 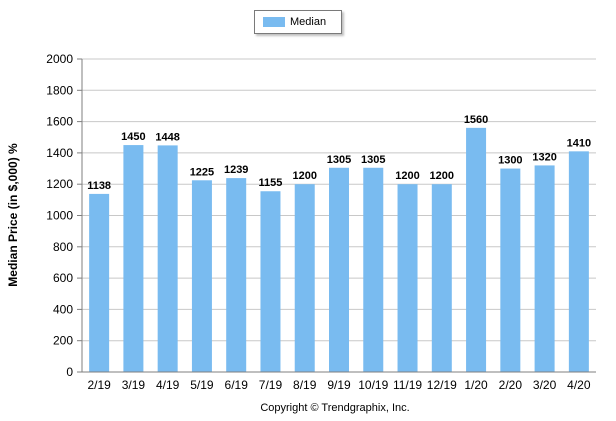 I want to click on x-tick-label-4-20: 4/20, so click(x=579, y=385).